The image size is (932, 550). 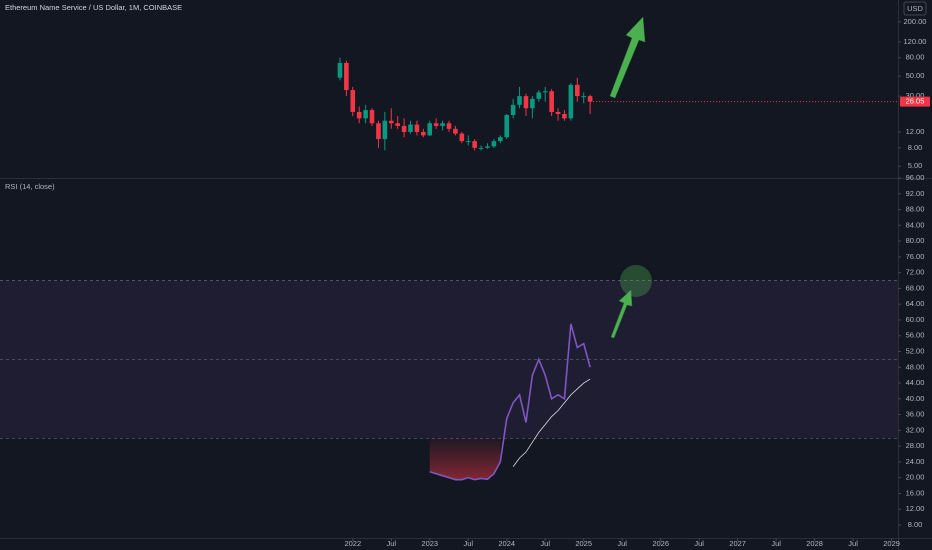 What do you see at coordinates (915, 224) in the screenshot?
I see `y-tick-label: 84.00` at bounding box center [915, 224].